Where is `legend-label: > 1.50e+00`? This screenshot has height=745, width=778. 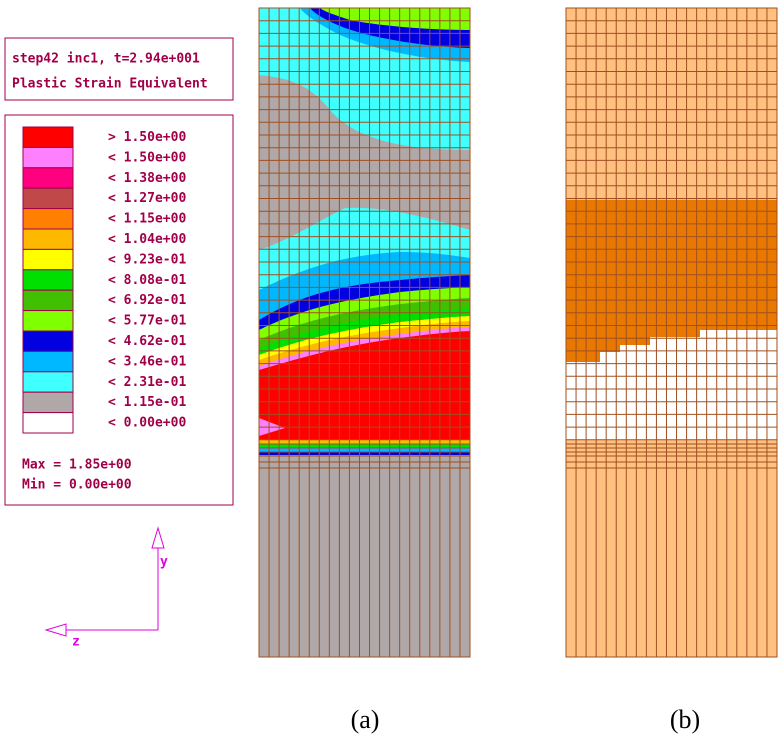 legend-label: > 1.50e+00 is located at coordinates (147, 137).